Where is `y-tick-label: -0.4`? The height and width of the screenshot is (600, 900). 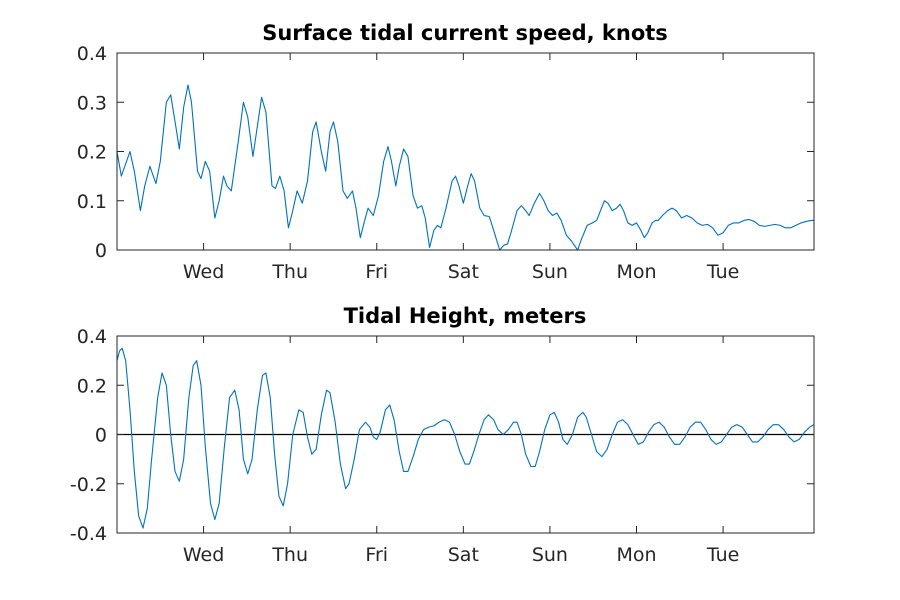 y-tick-label: -0.4 is located at coordinates (88, 534).